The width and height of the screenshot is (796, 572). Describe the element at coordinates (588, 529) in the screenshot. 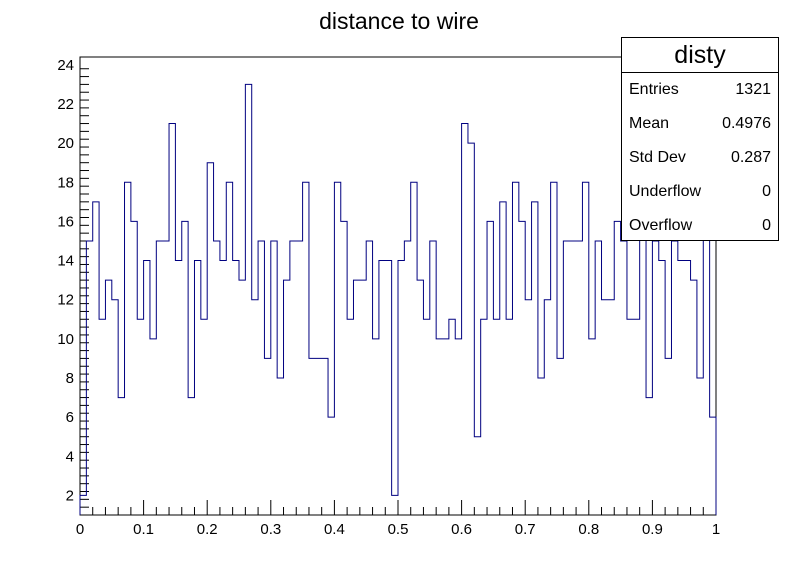

I see `x-tick-label: 0.8` at that location.